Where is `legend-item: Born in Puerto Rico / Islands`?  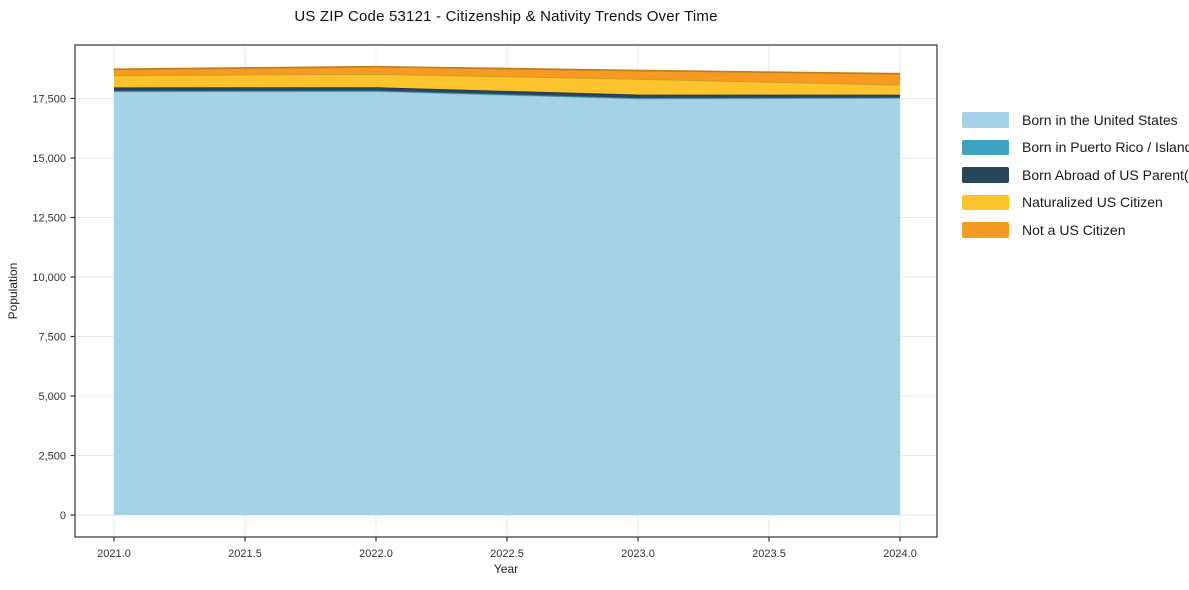 legend-item: Born in Puerto Rico / Islands is located at coordinates (1075, 148).